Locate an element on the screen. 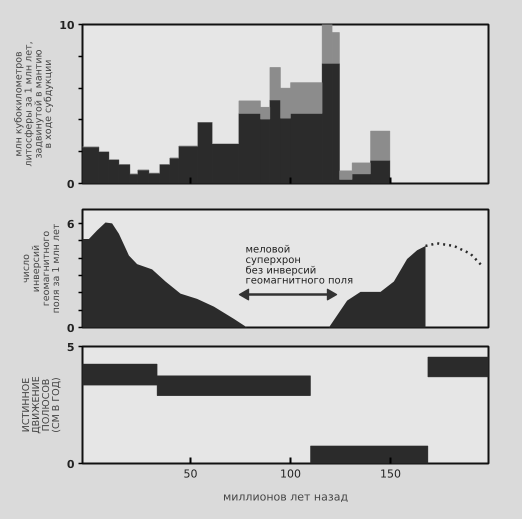  y-axis-title: число инверсий геомагнитного поля за 1 млн лет is located at coordinates (41, 268).